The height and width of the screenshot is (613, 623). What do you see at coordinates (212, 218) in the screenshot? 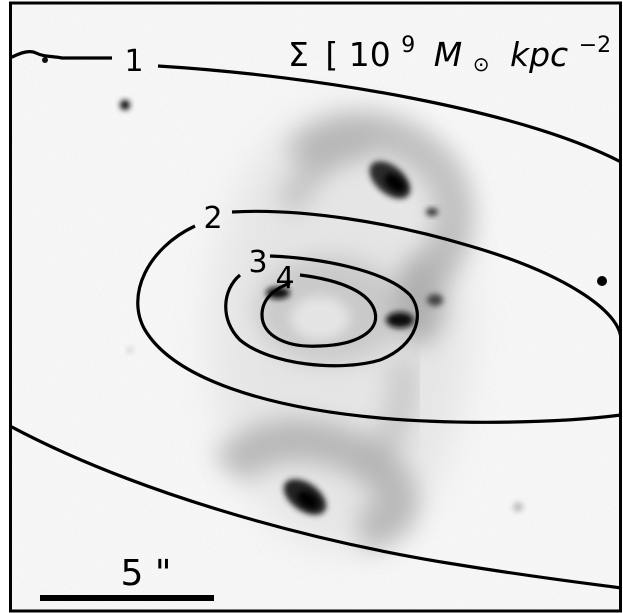
I see `contour-label-2: 2` at bounding box center [212, 218].